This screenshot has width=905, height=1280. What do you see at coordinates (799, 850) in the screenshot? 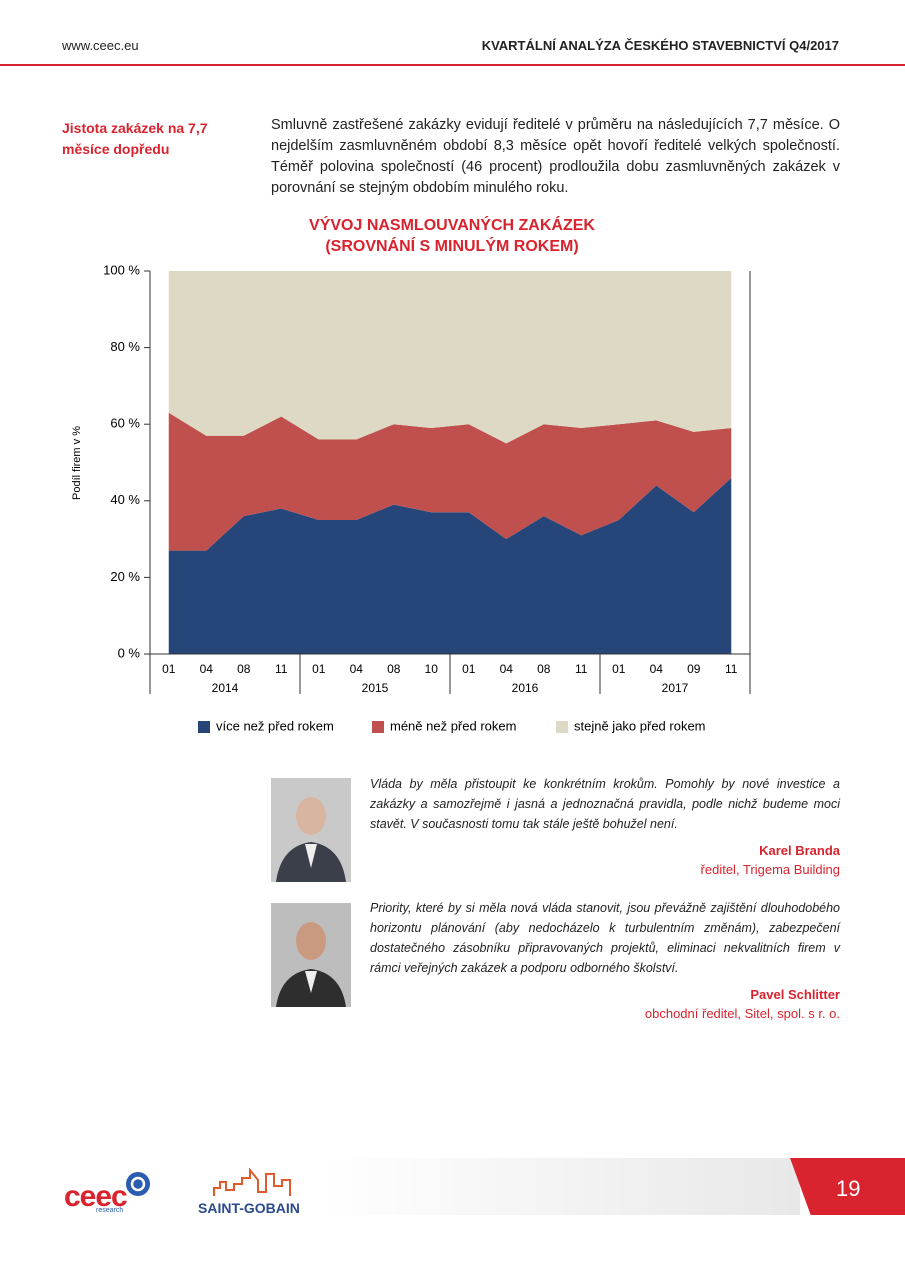
I see `quote-author: Karel Branda` at bounding box center [799, 850].